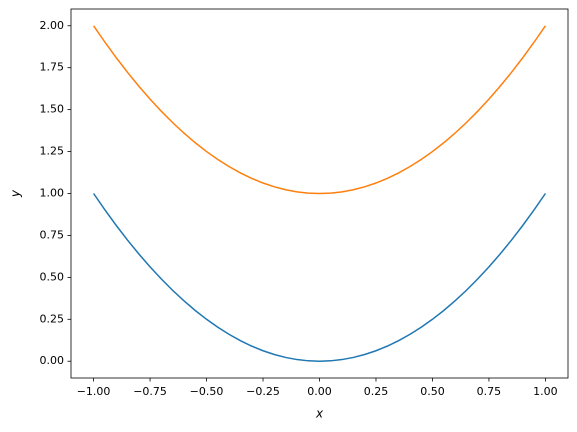  What do you see at coordinates (52, 193) in the screenshot?
I see `y-tick-label: 1.00` at bounding box center [52, 193].